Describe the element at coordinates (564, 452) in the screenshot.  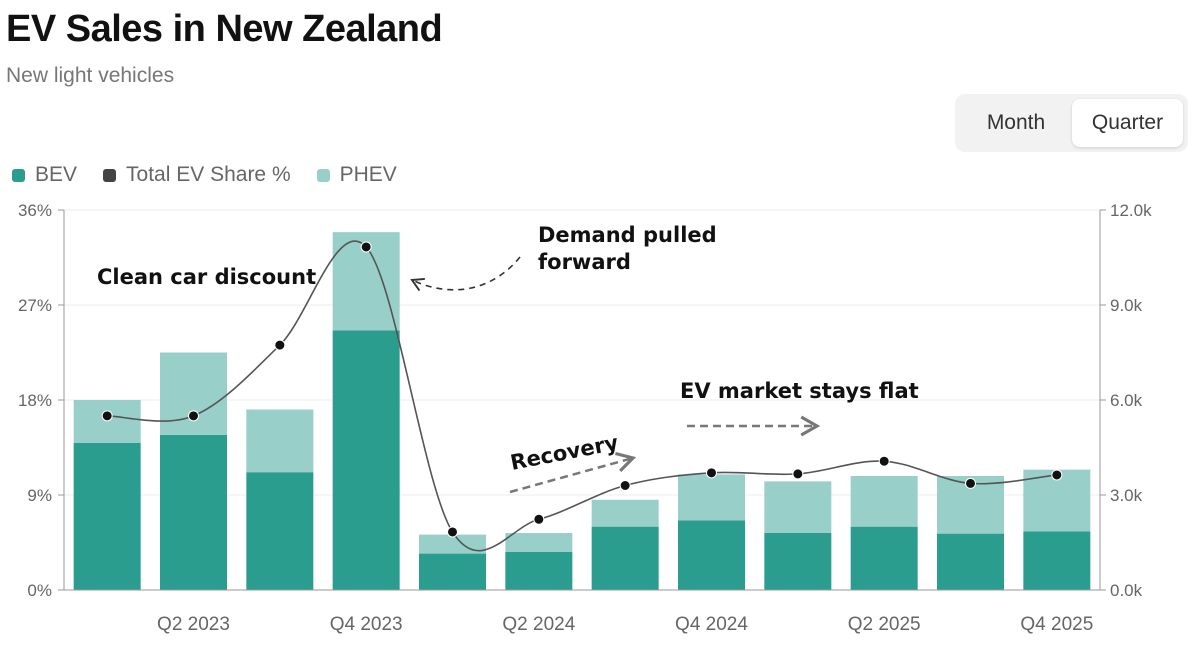
I see `annotation-recovery: Recovery` at that location.